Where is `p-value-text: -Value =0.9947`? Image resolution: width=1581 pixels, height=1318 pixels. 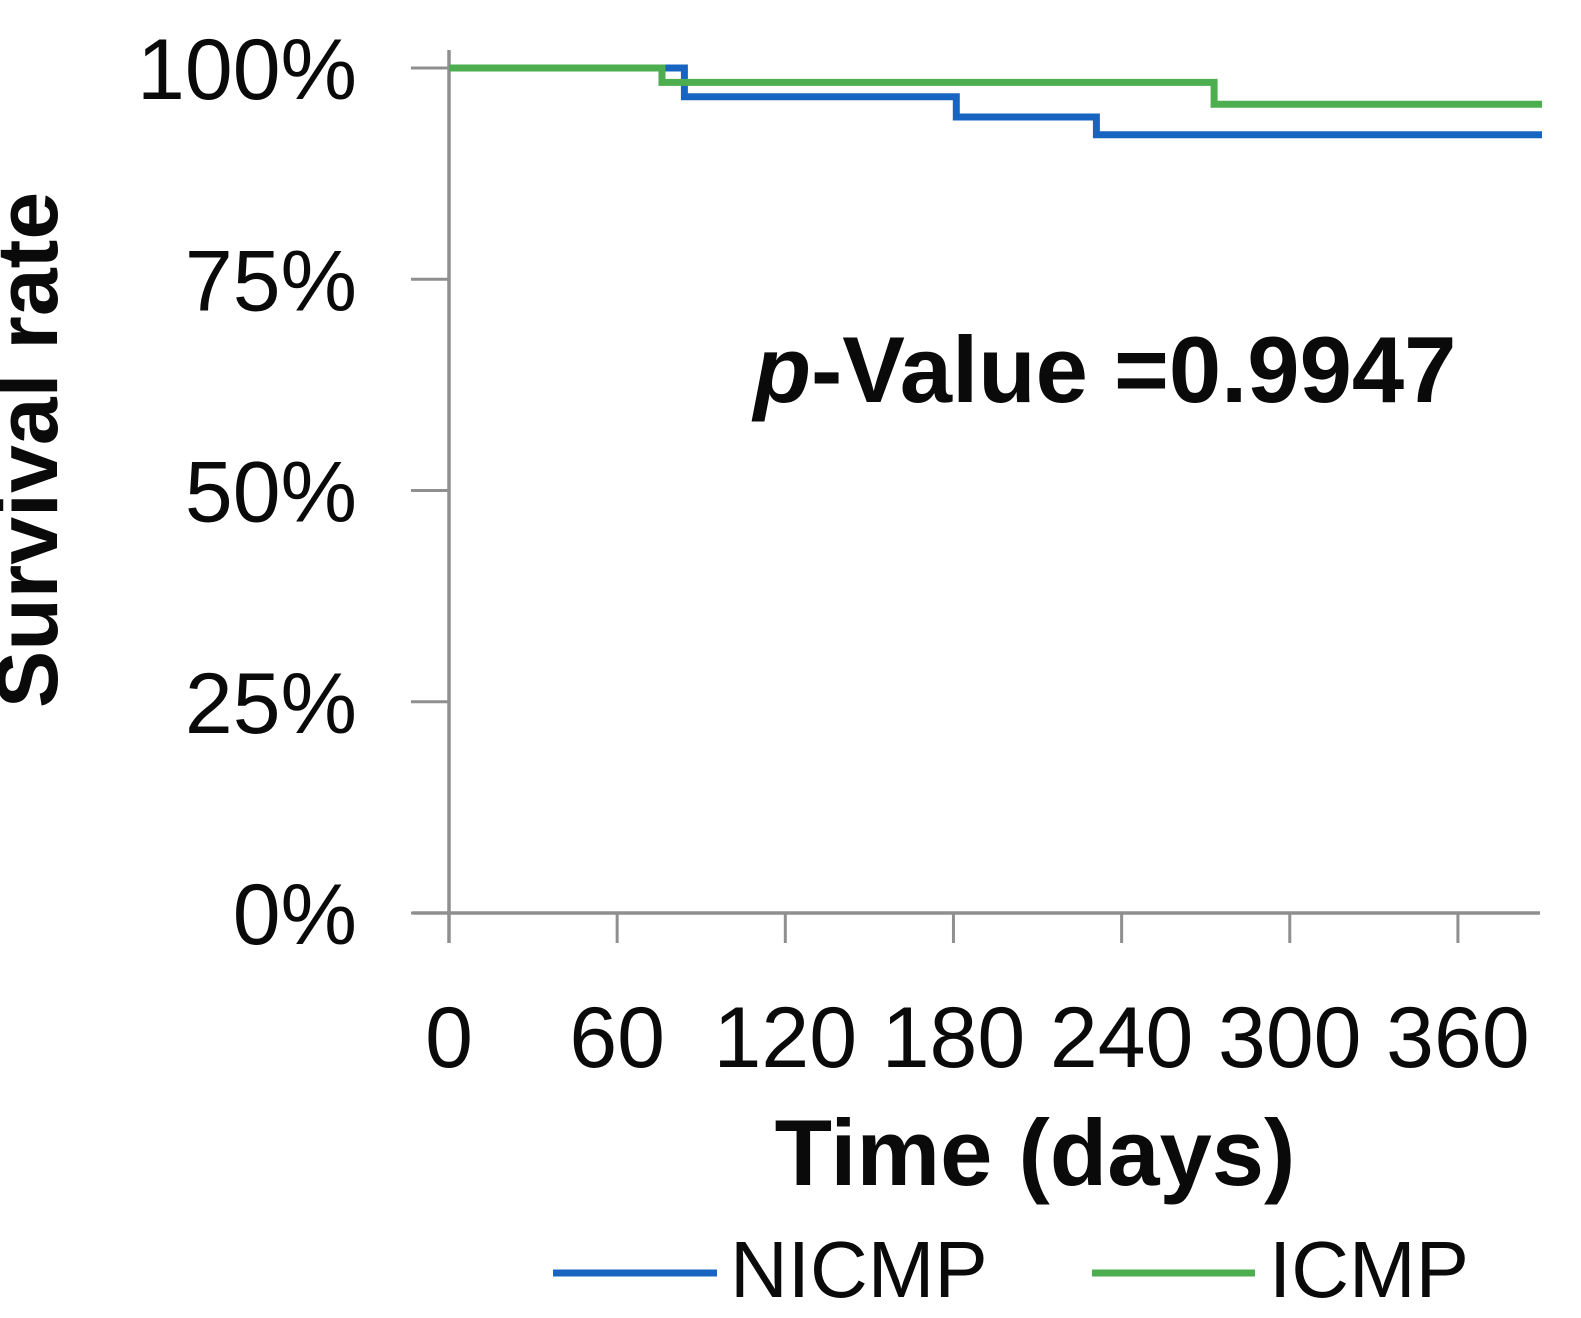 p-value-text: -Value =0.9947 is located at coordinates (1133, 369).